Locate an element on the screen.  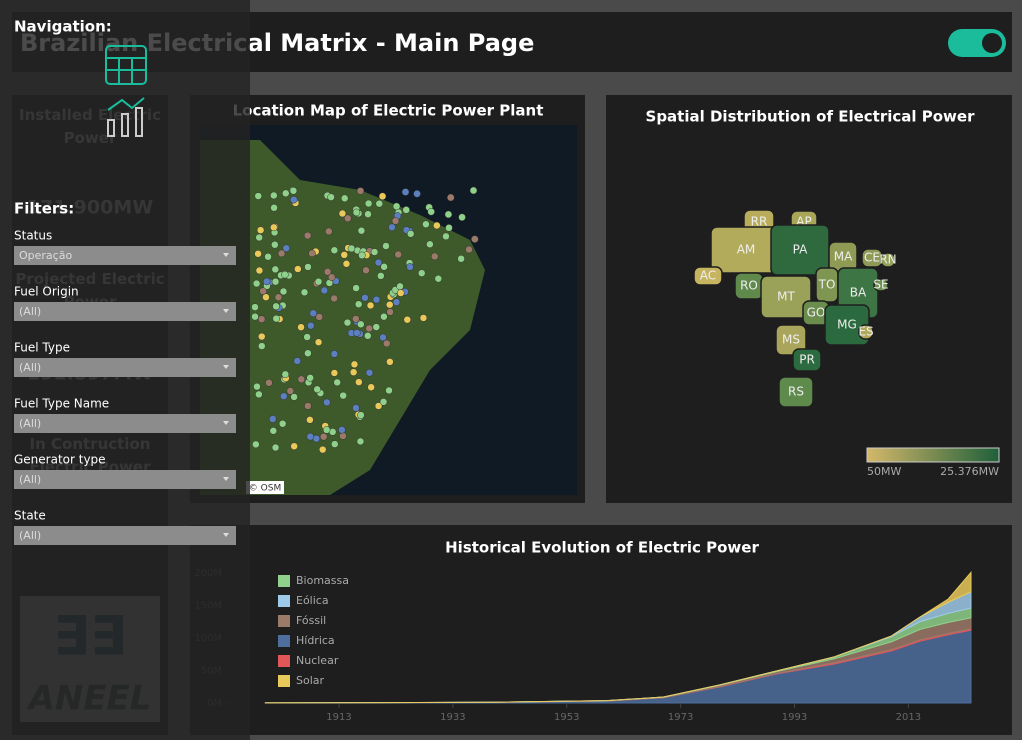
state-label: CE is located at coordinates (872, 258).